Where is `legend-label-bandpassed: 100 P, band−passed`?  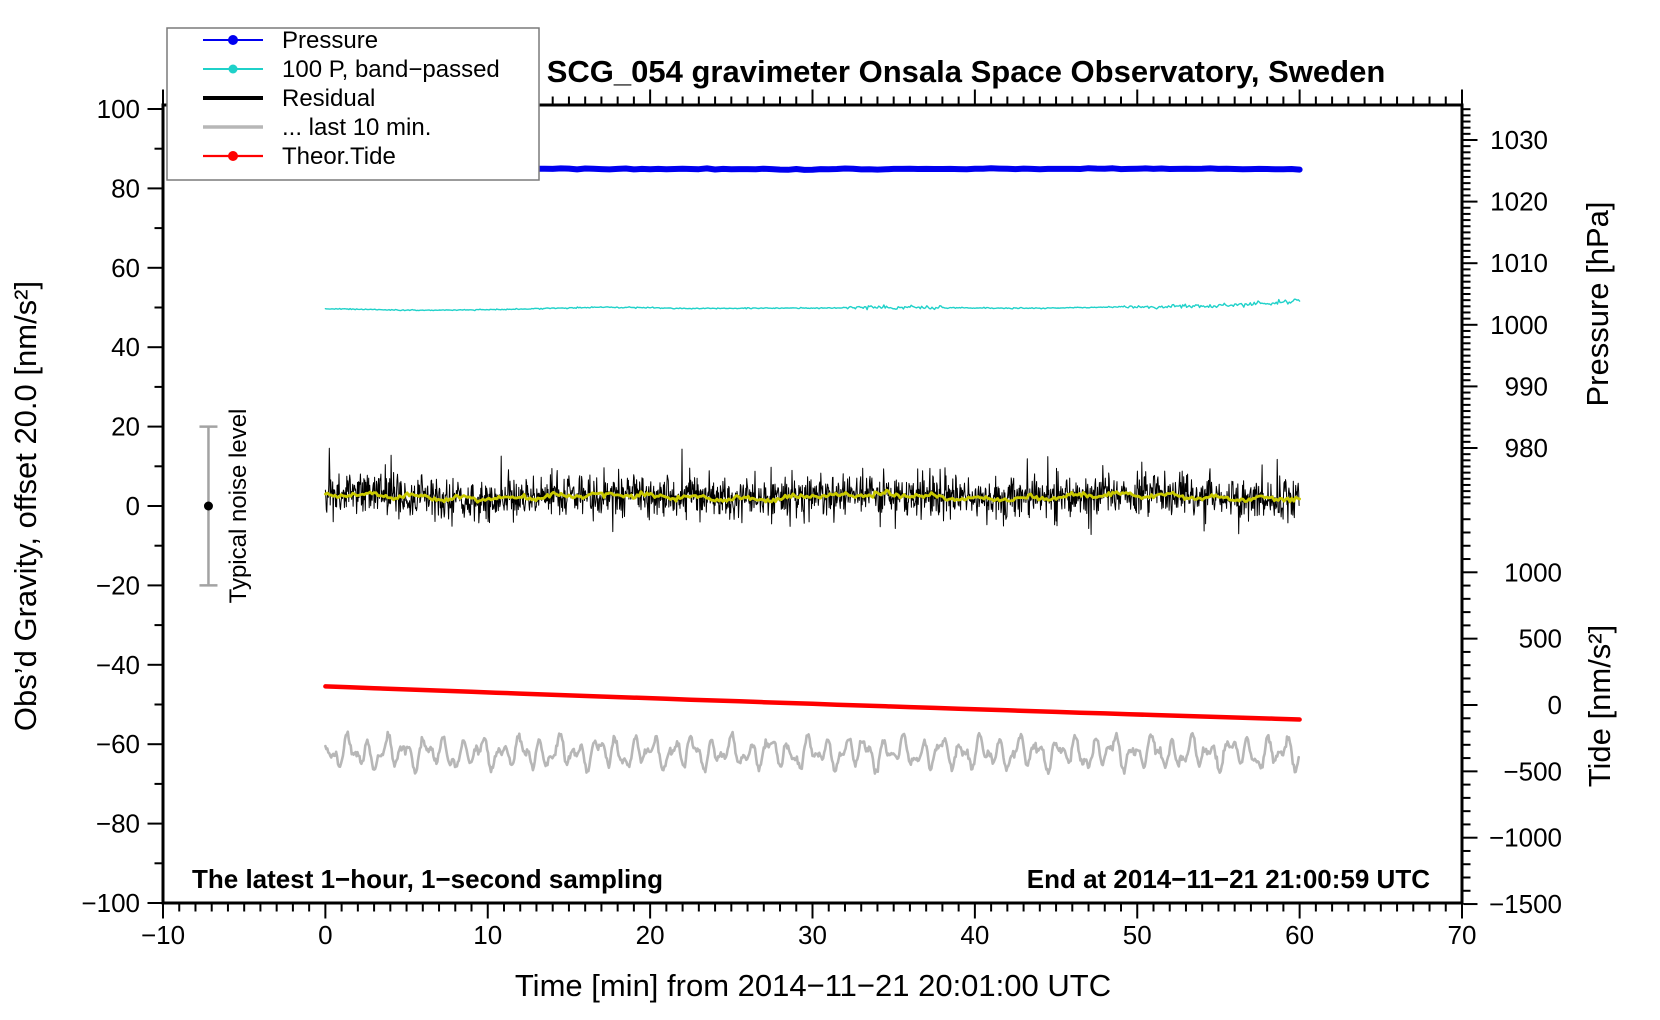 legend-label-bandpassed: 100 P, band−passed is located at coordinates (391, 69).